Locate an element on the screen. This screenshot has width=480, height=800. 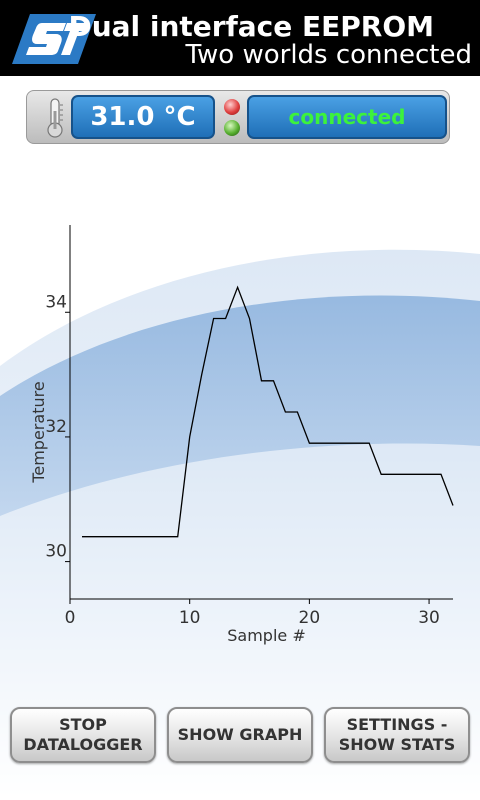
temperature-display: 31.0 °C is located at coordinates (143, 117).